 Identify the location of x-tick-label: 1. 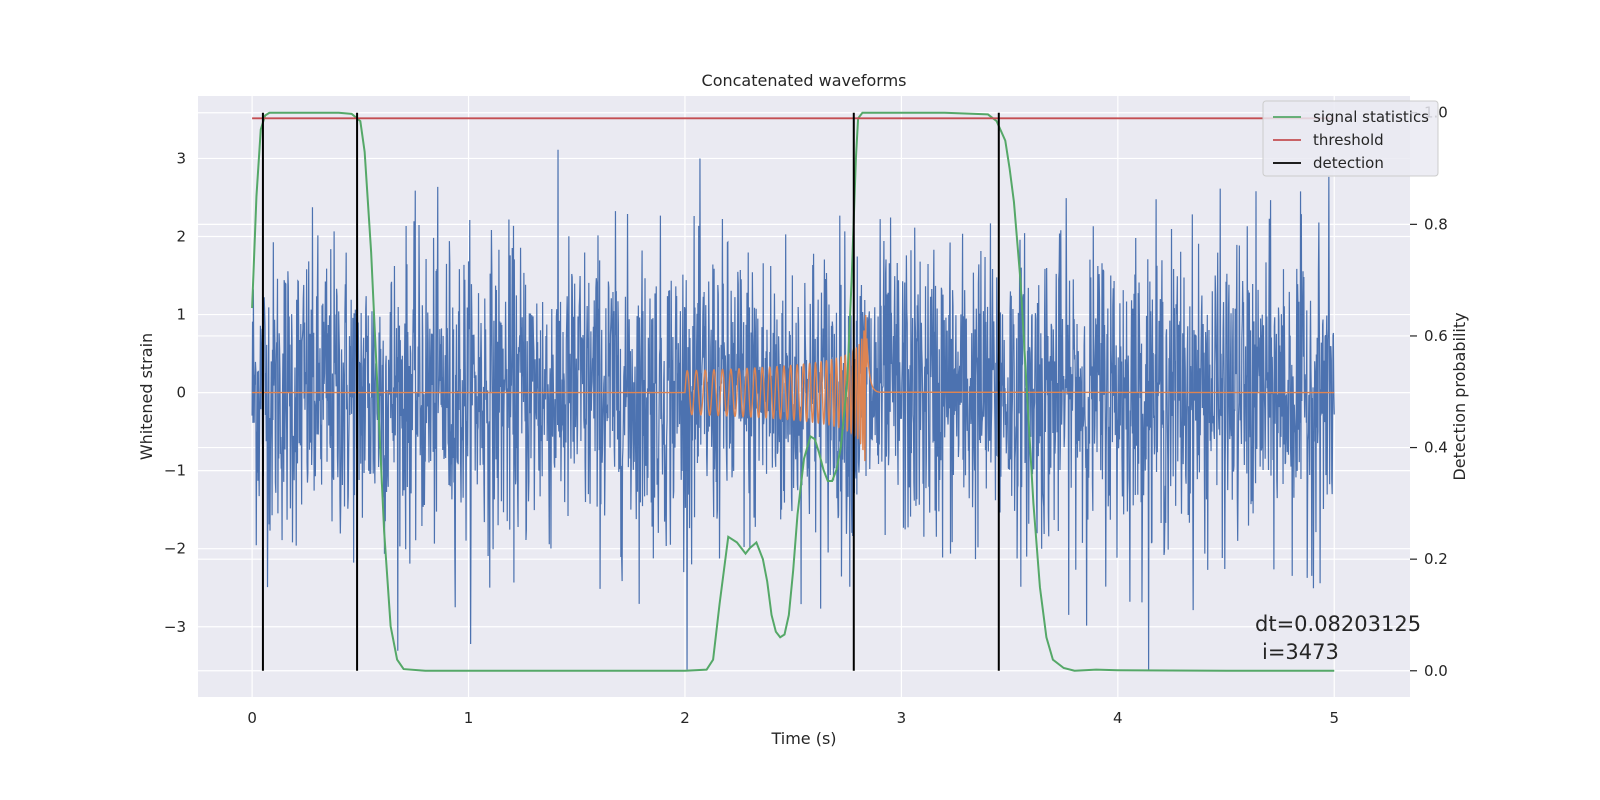
(469, 718).